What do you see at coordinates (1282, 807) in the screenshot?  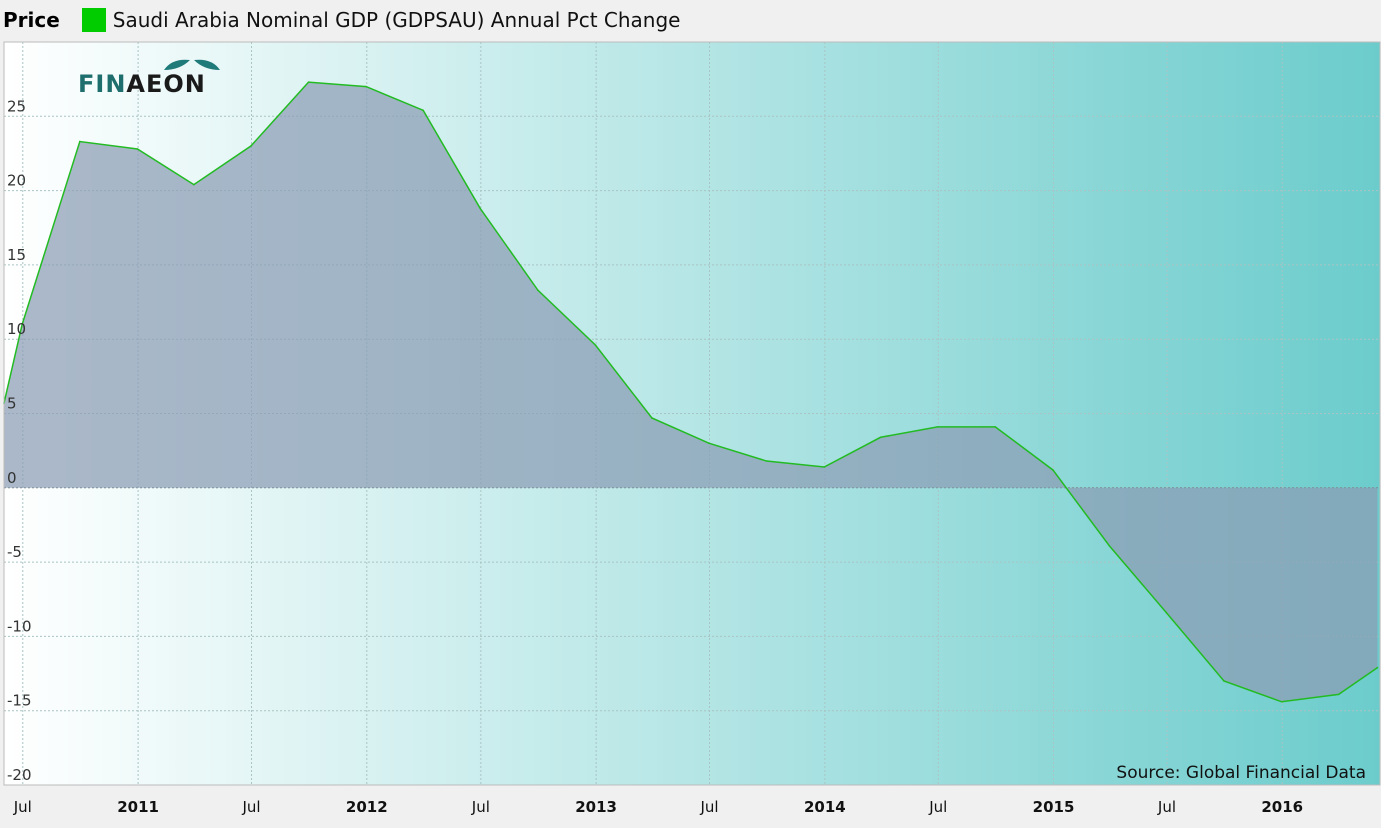 I see `x-tick-label: 2016` at bounding box center [1282, 807].